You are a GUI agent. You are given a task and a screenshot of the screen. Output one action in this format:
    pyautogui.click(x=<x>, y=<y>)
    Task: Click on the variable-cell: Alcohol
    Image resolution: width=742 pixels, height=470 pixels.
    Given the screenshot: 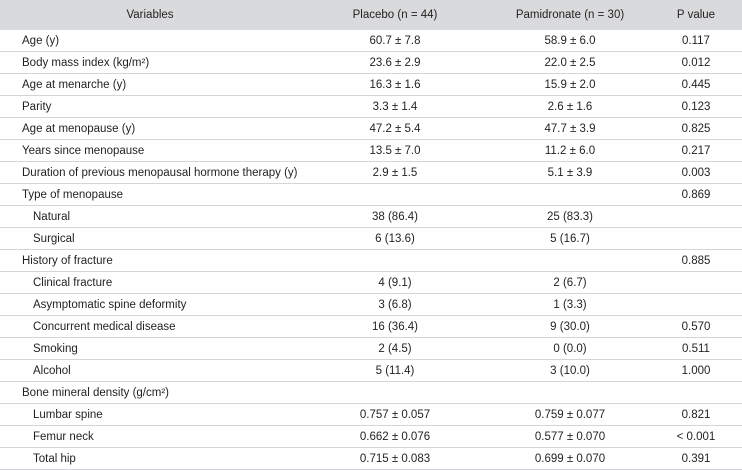 What is the action you would take?
    pyautogui.click(x=150, y=370)
    